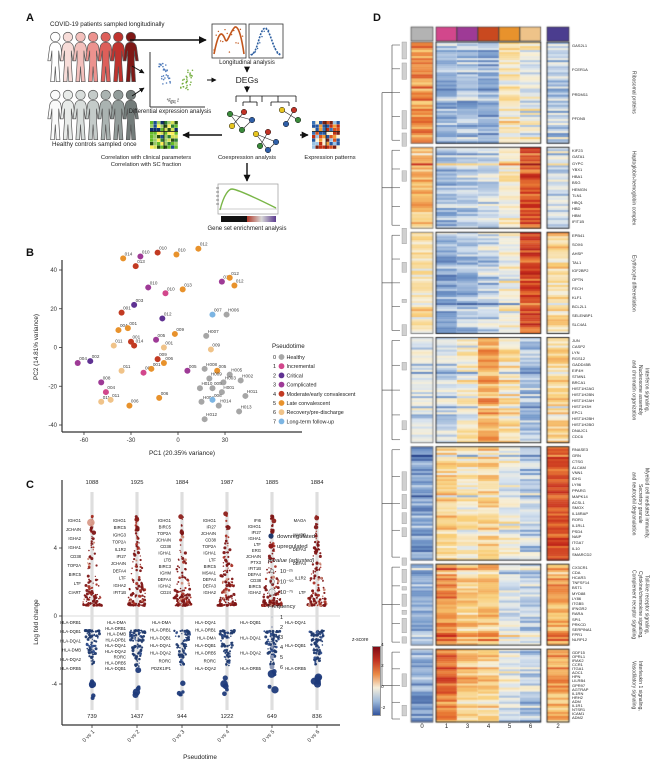 The image size is (667, 763). I want to click on expression-heatmap-mini, so click(326, 135).